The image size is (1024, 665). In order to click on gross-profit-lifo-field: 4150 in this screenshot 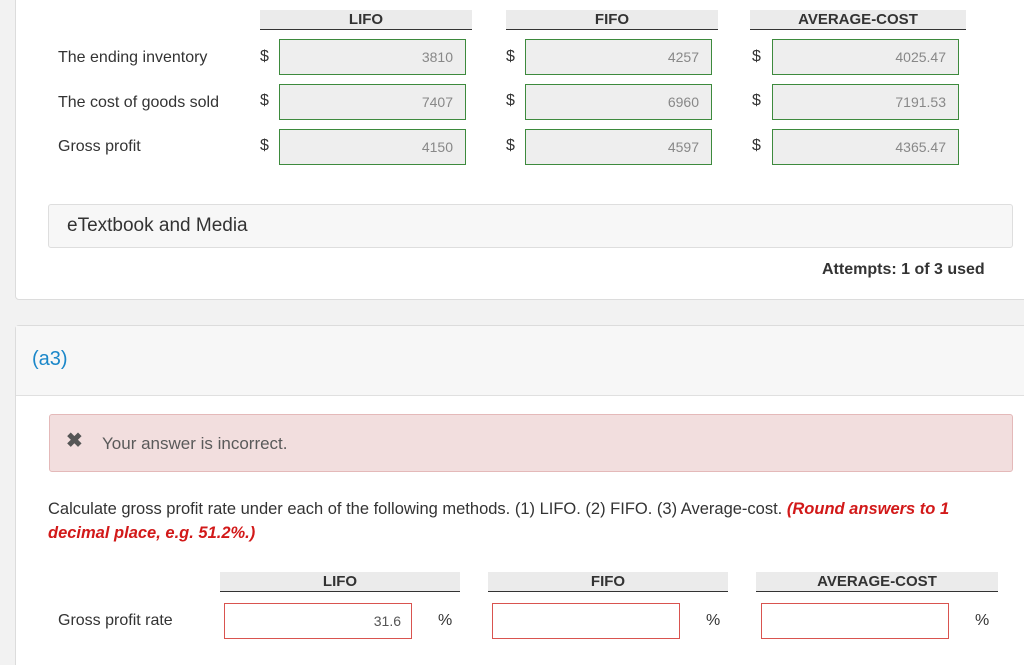, I will do `click(372, 147)`.